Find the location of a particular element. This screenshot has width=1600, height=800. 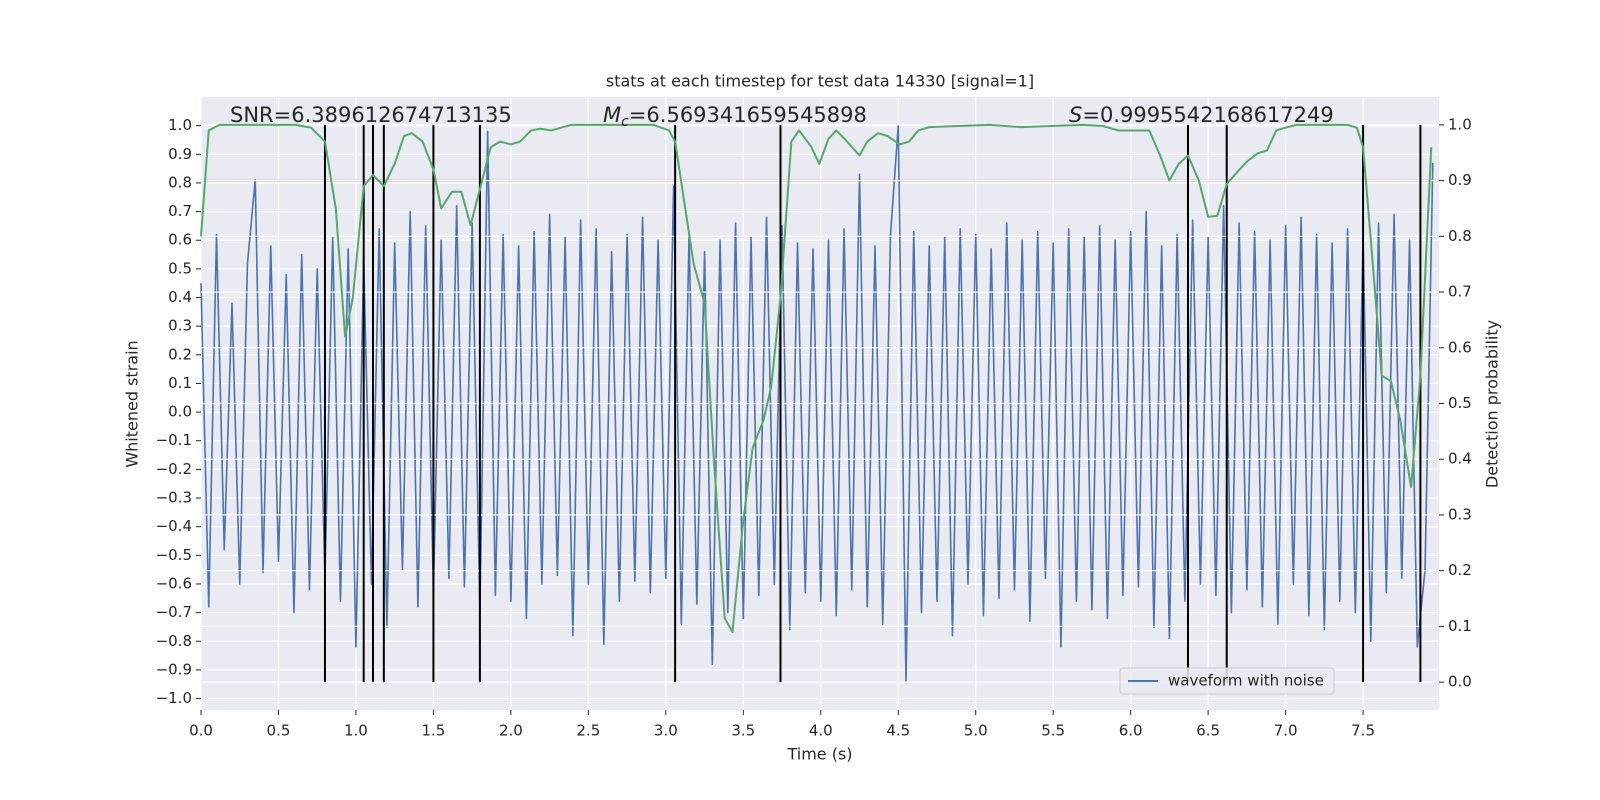

y2-tick-label: 1.0 is located at coordinates (1460, 124).